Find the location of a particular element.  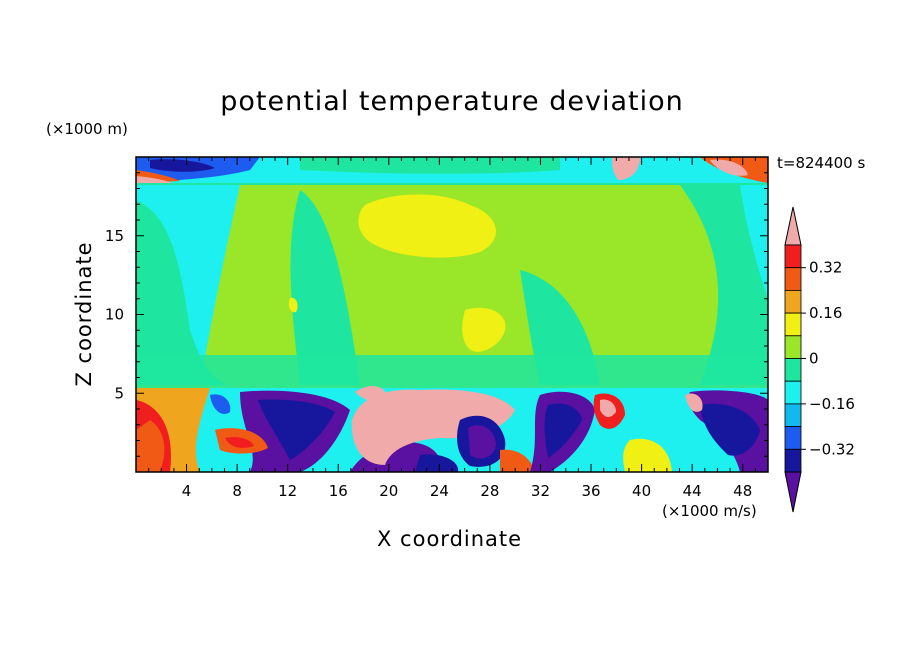

colorbar-label: −0.16 is located at coordinates (832, 404).